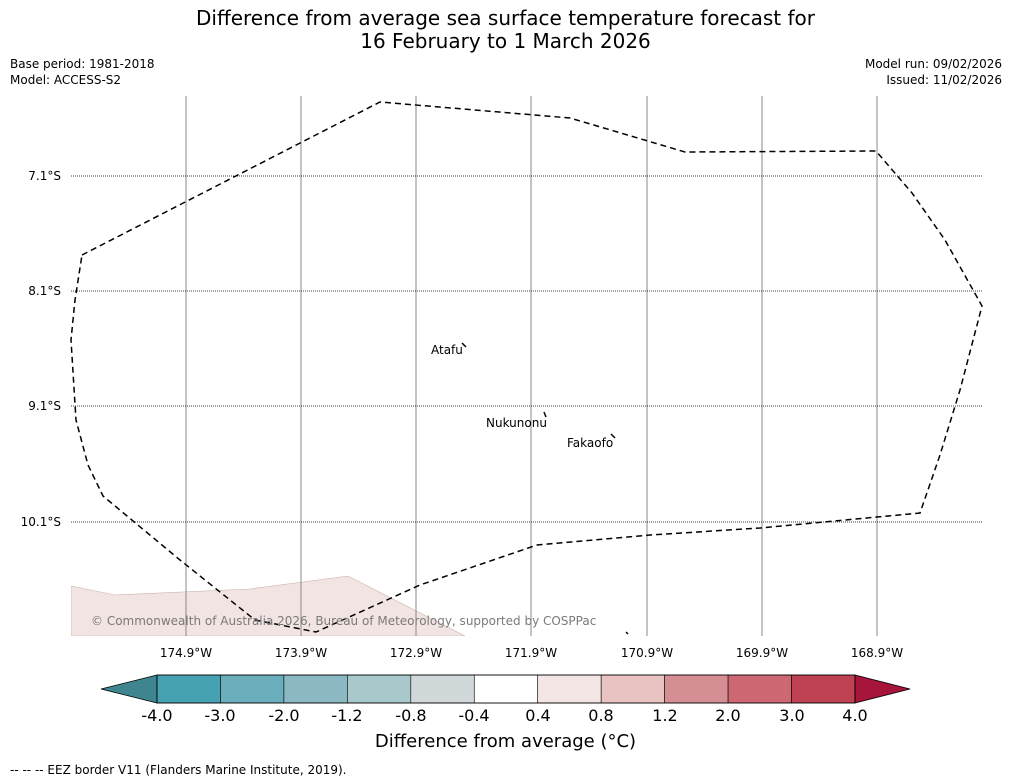 This screenshot has height=781, width=1011. Describe the element at coordinates (516, 423) in the screenshot. I see `place-label-nukunonu: Nukunonu` at that location.